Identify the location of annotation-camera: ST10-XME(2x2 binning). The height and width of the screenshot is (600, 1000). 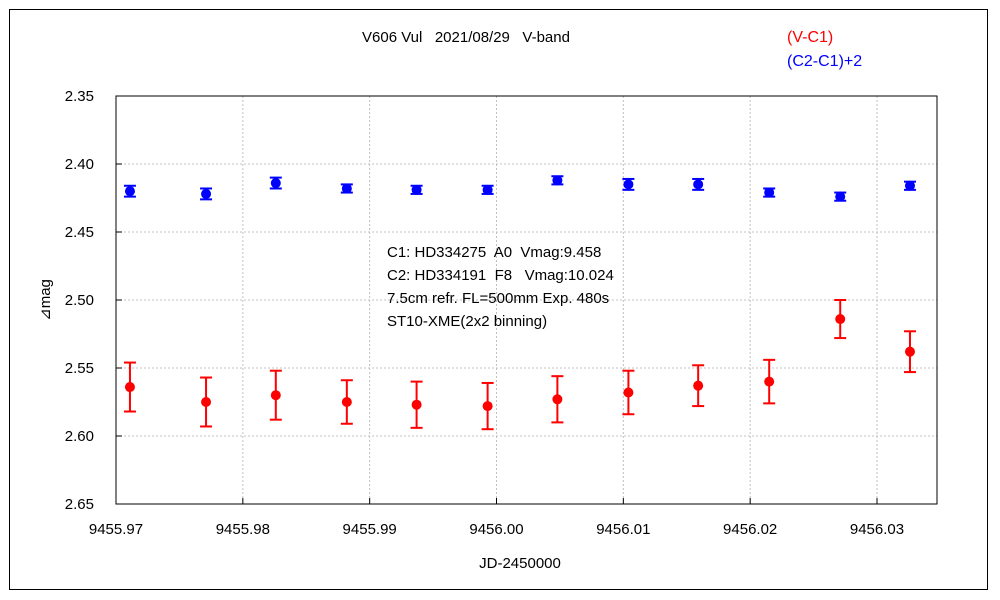
(467, 321).